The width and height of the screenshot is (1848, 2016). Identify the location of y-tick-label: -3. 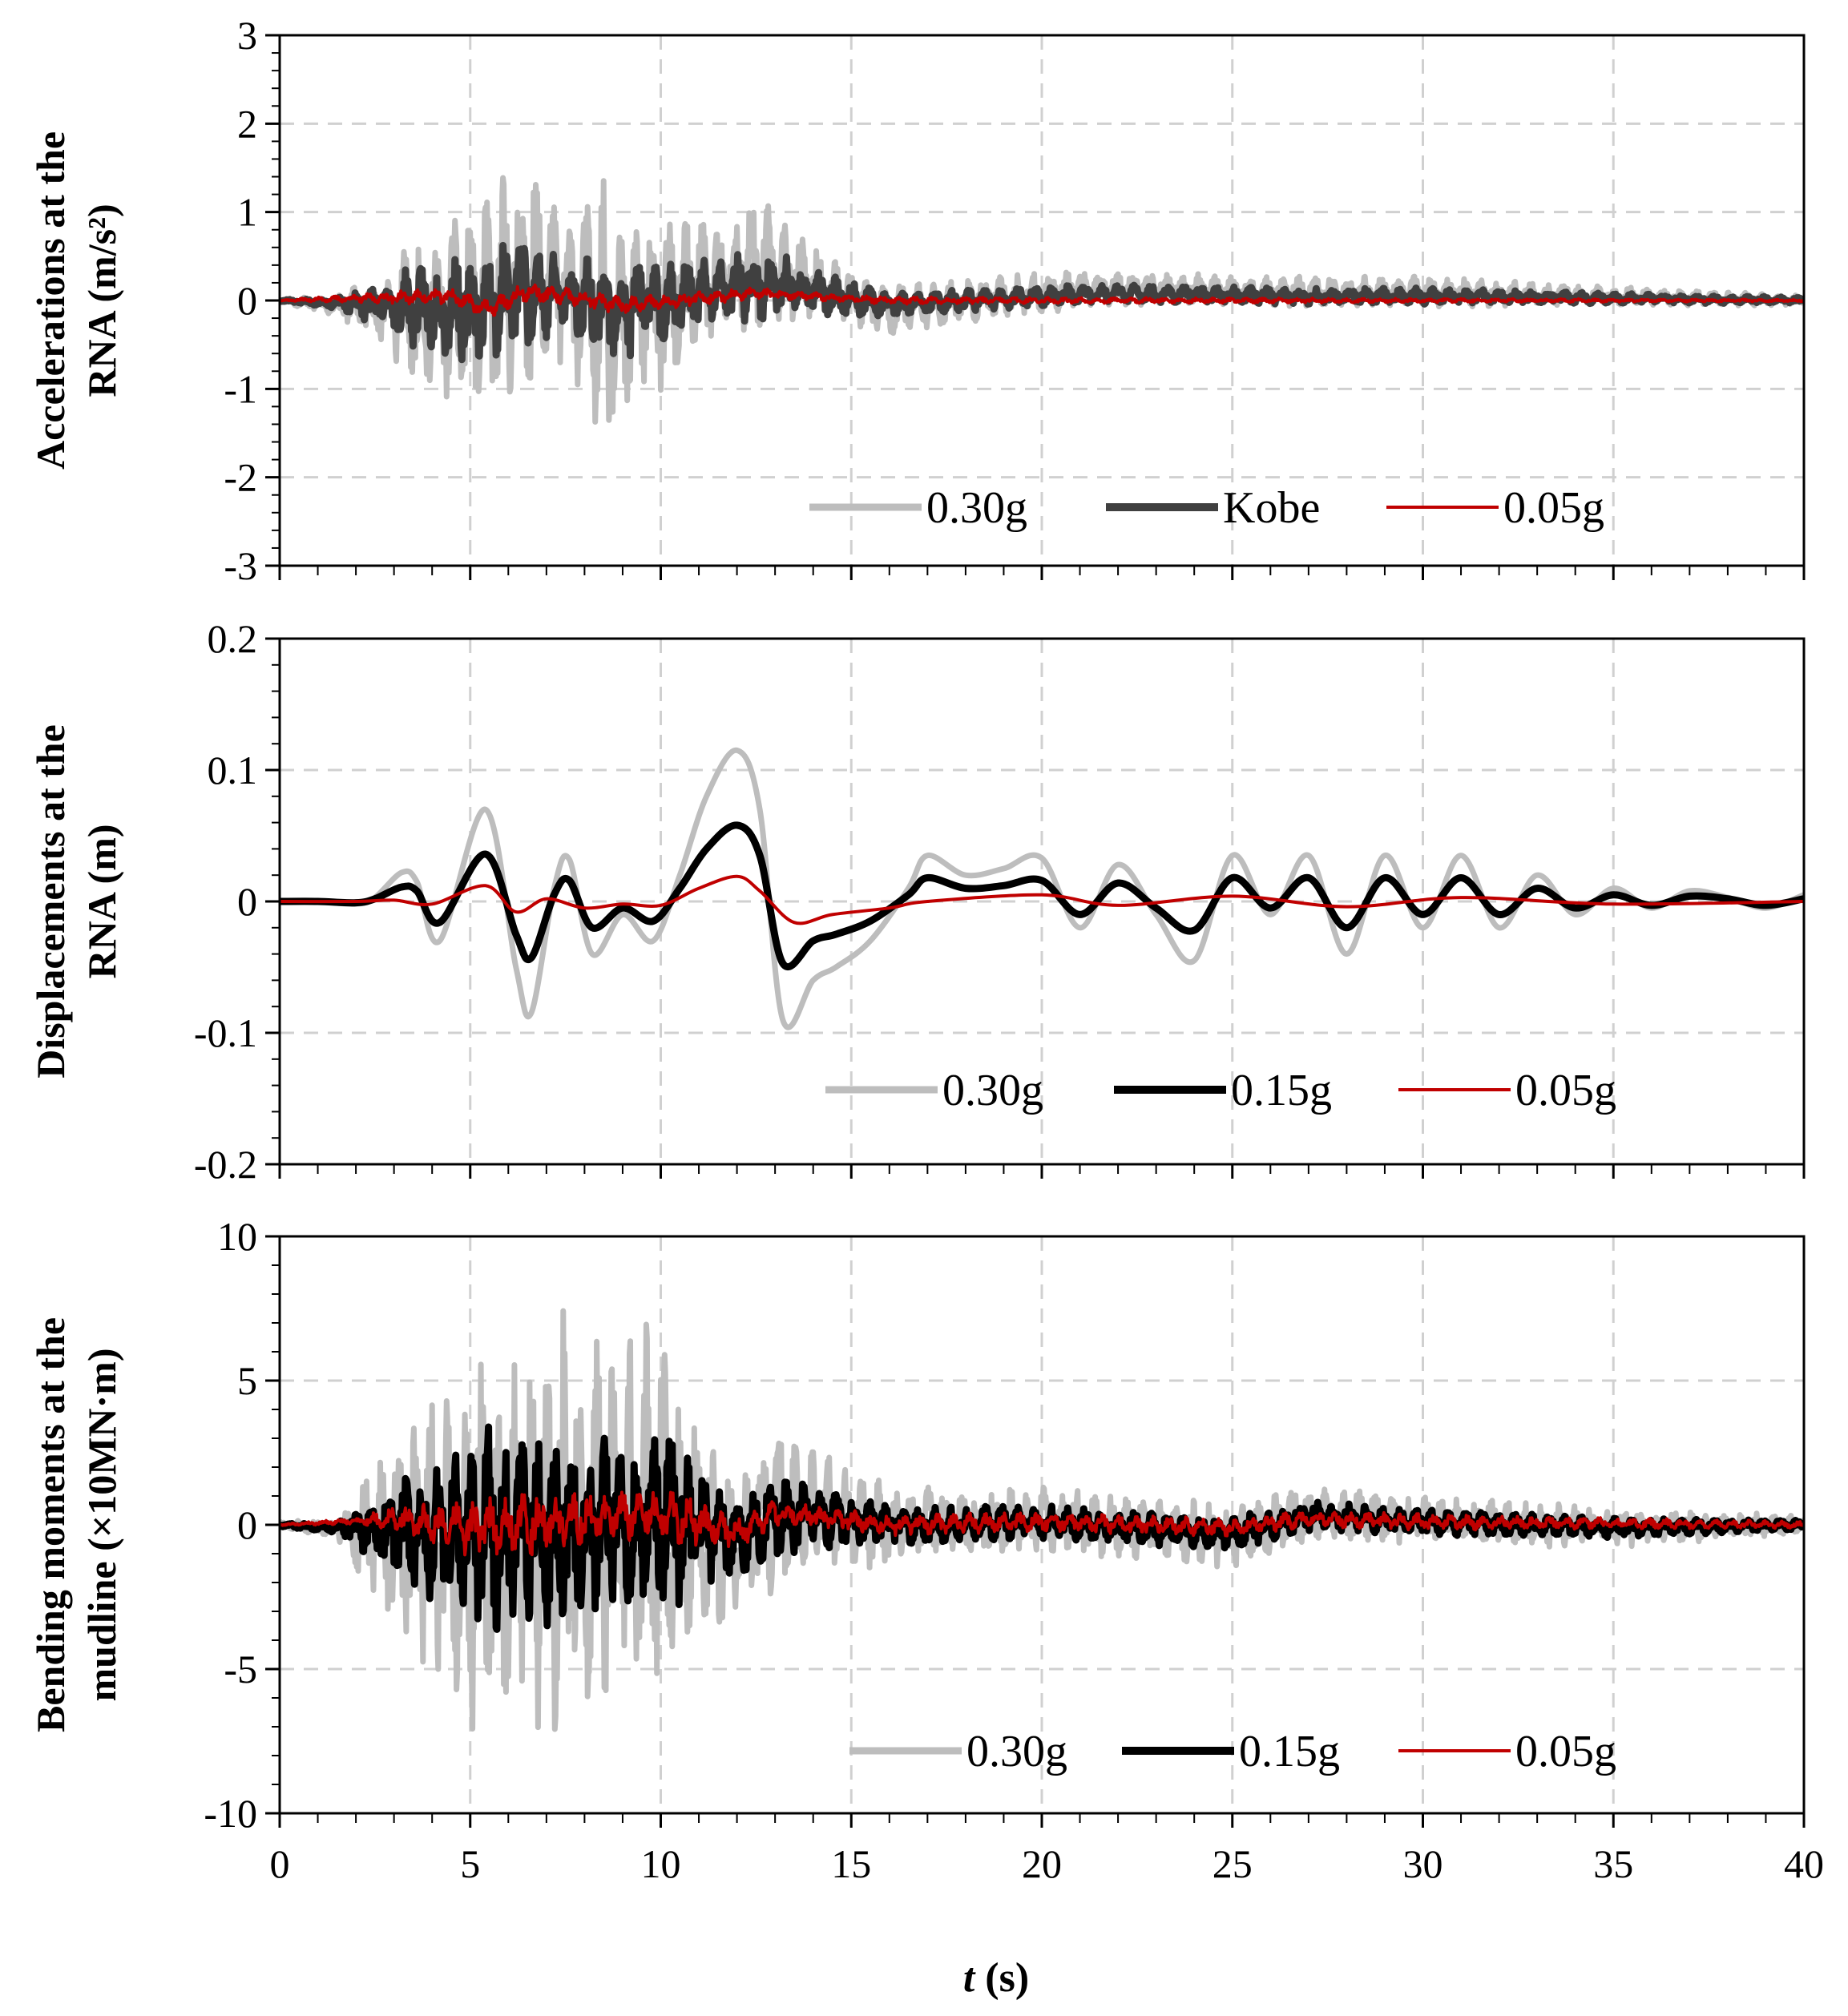
(240, 565).